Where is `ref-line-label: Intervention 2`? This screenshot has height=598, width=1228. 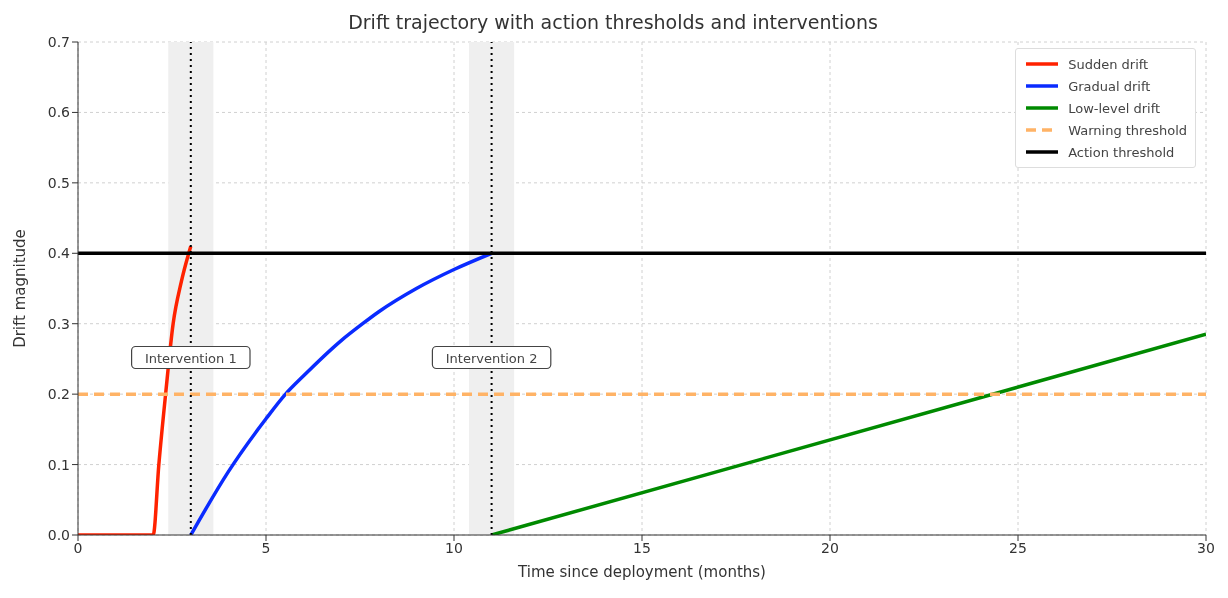 ref-line-label: Intervention 2 is located at coordinates (491, 358).